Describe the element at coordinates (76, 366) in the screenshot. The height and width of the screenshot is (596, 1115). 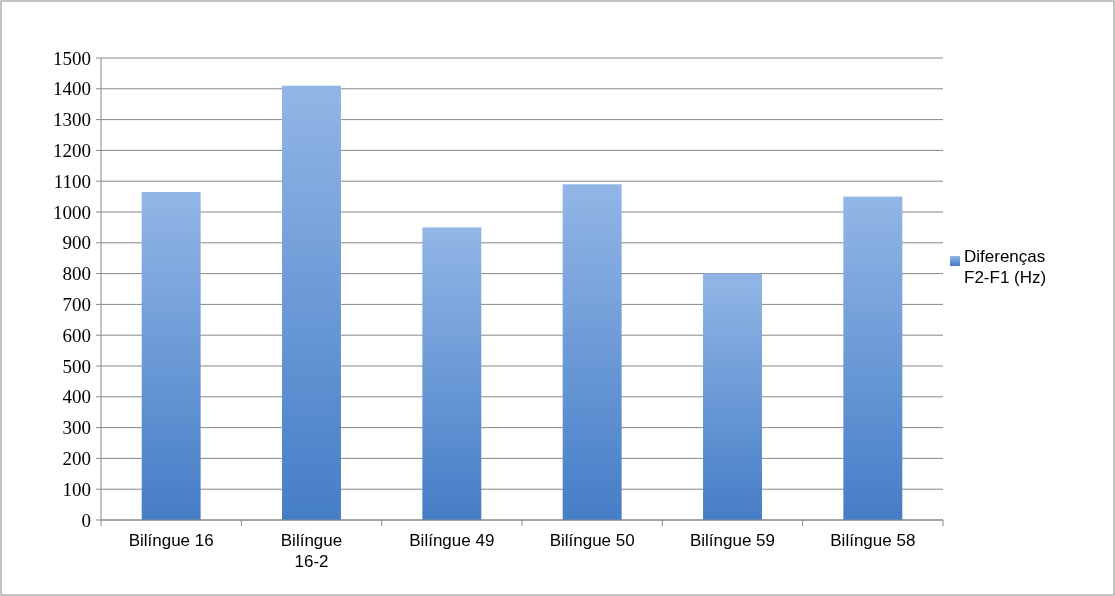
I see `y-tick-label: 500` at that location.